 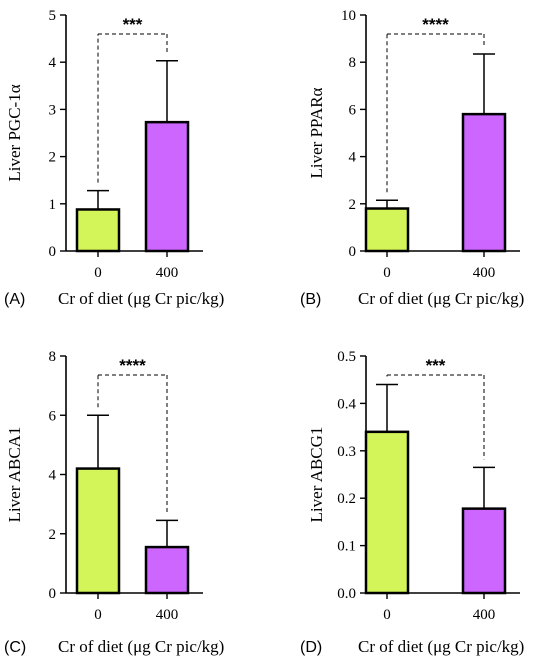 What do you see at coordinates (346, 499) in the screenshot?
I see `y-tick-label: 0.2` at bounding box center [346, 499].